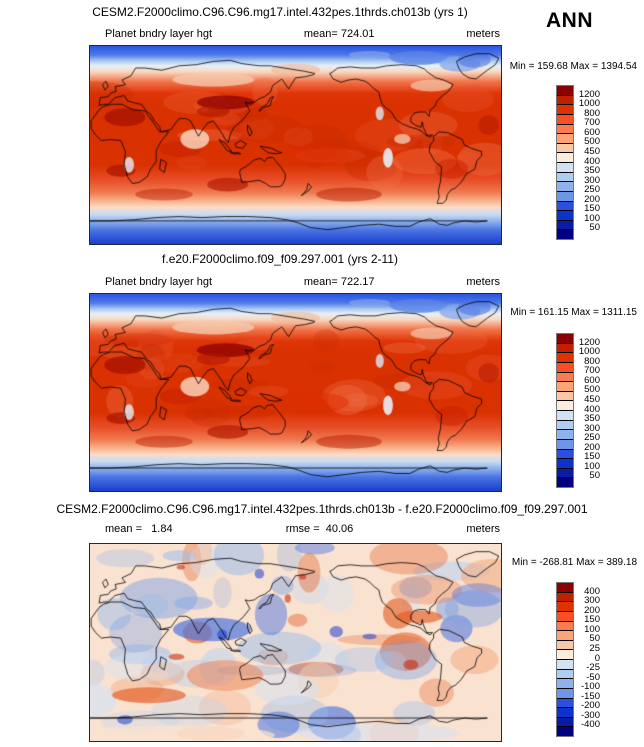  I want to click on colorbar-tick-label: -50, so click(593, 677).